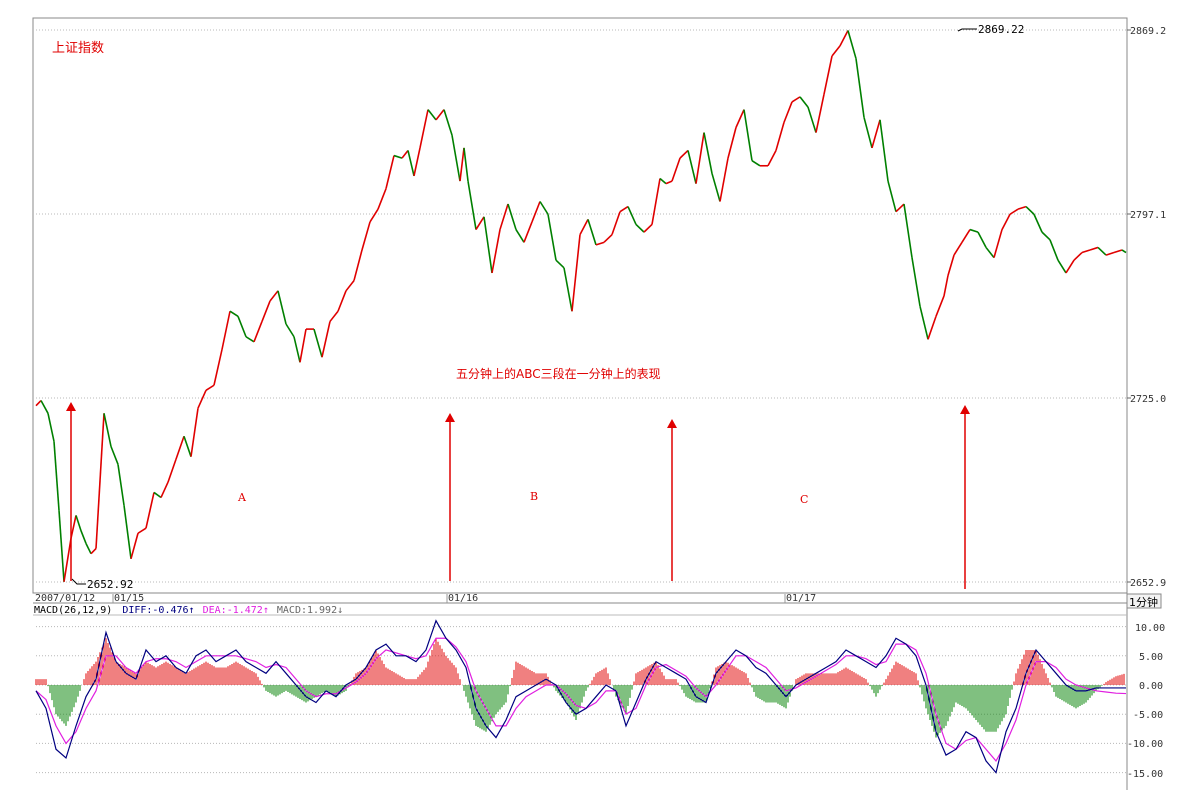  Describe the element at coordinates (110, 584) in the screenshot. I see `price-mark-low-label: 2652.92` at that location.